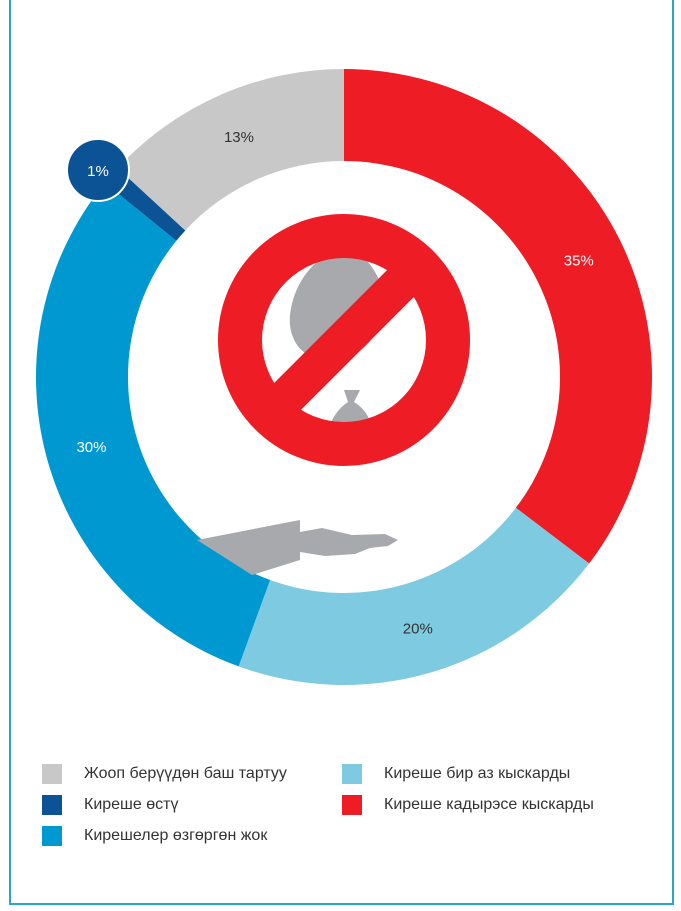  I want to click on slice-increased-value-label: 1%, so click(98, 171).